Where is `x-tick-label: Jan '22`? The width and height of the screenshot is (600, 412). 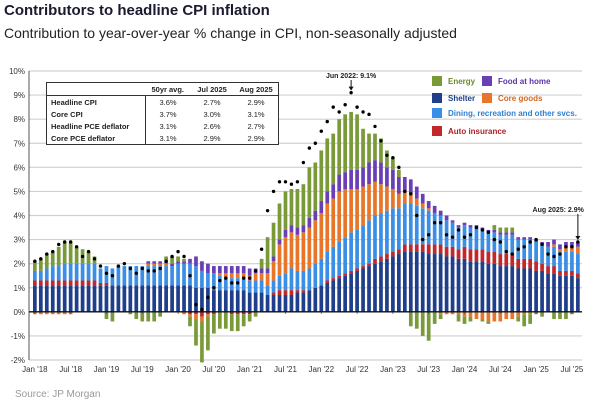 x-tick-label: Jan '22 is located at coordinates (322, 369).